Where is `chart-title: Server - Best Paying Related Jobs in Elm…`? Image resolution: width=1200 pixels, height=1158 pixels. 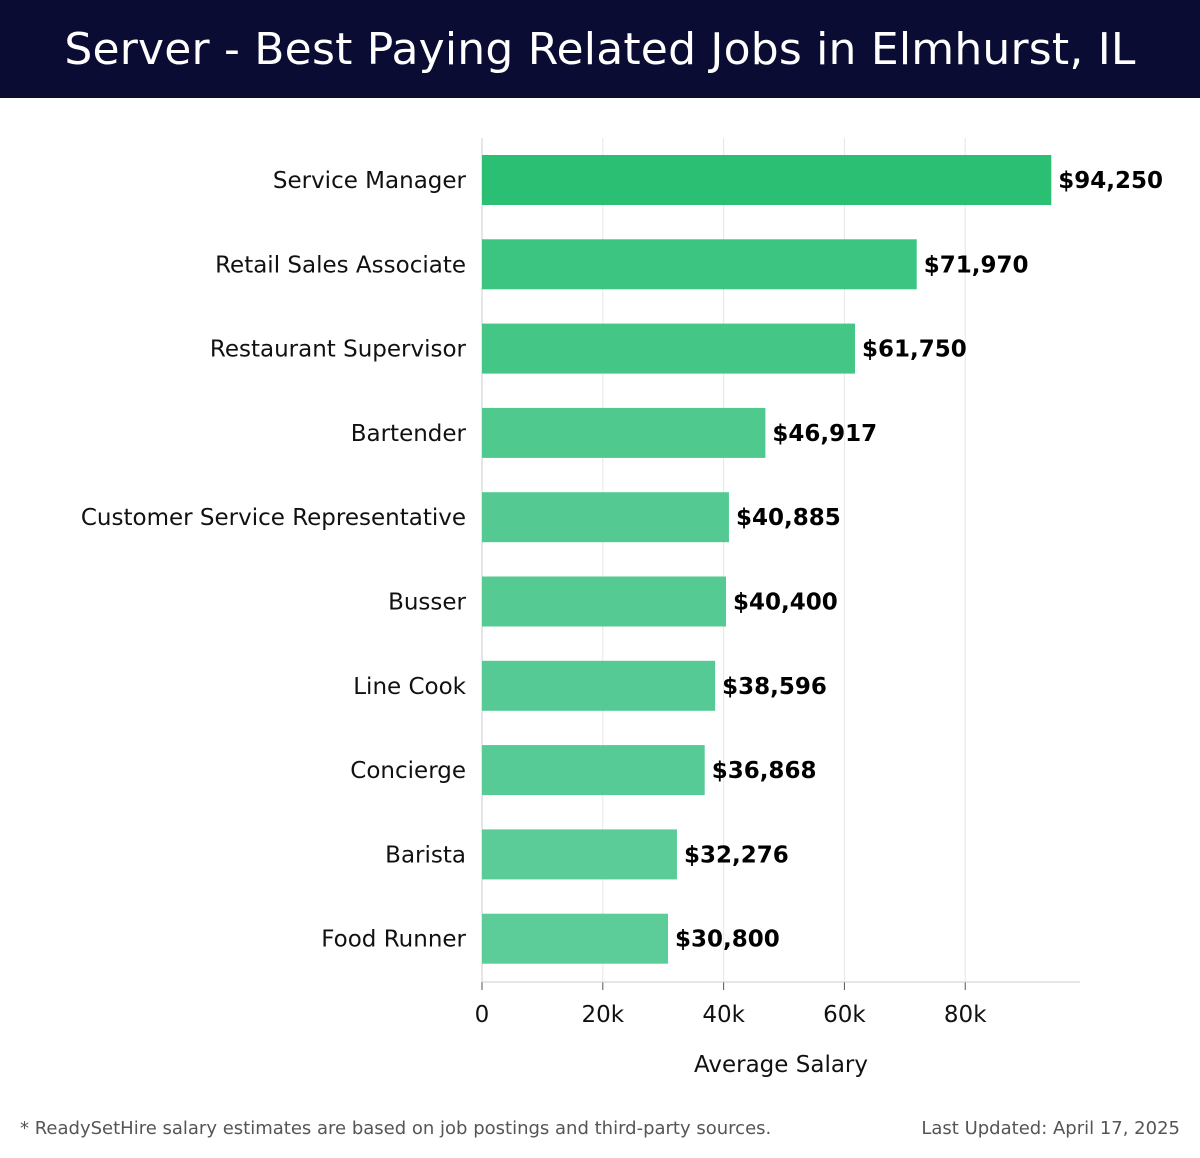 chart-title: Server - Best Paying Related Jobs in Elm… is located at coordinates (600, 49).